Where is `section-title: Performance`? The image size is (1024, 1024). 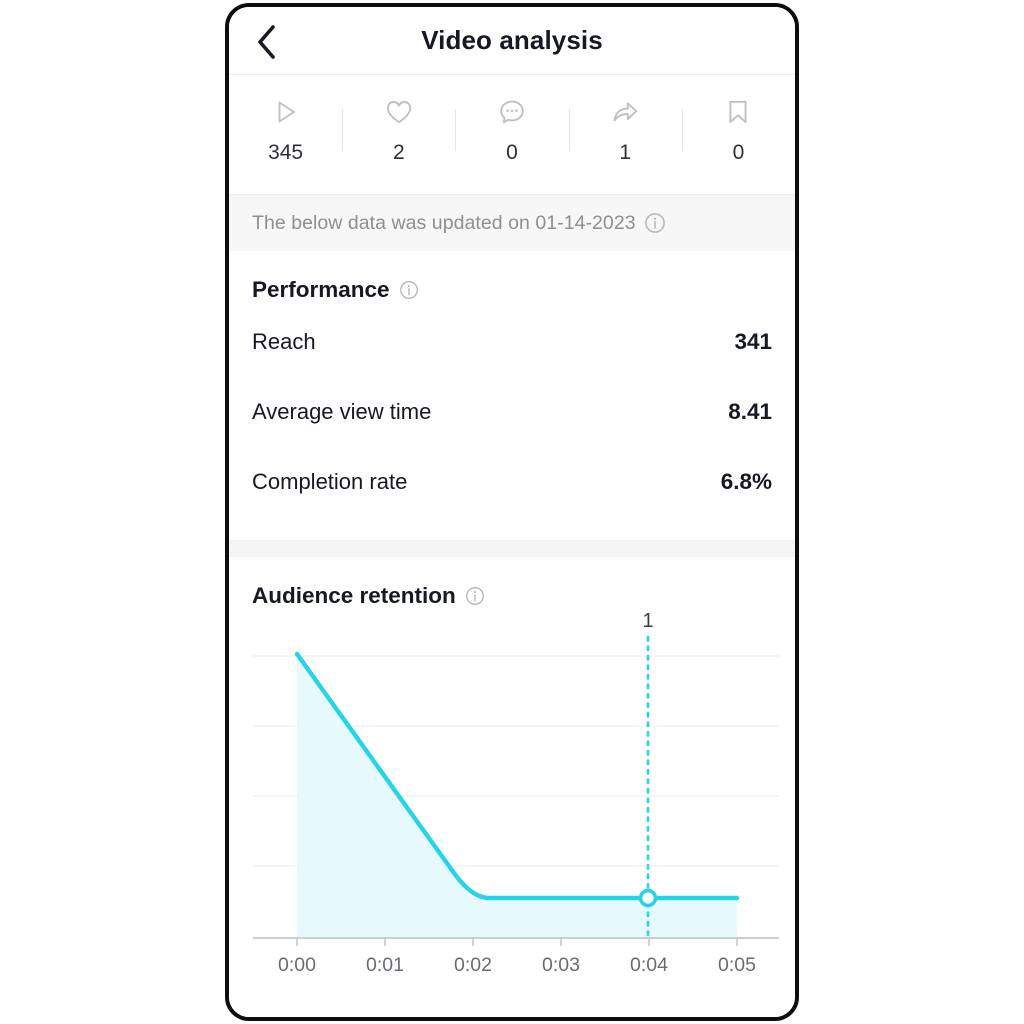 section-title: Performance is located at coordinates (321, 289).